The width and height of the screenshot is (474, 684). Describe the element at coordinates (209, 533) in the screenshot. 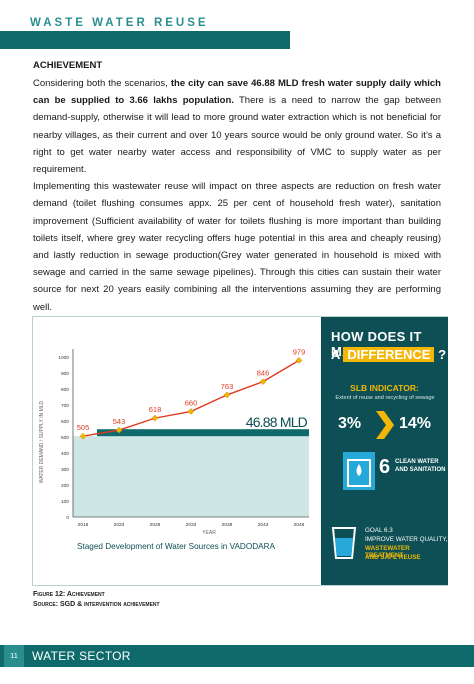

I see `x-axis-title: YEAR` at that location.